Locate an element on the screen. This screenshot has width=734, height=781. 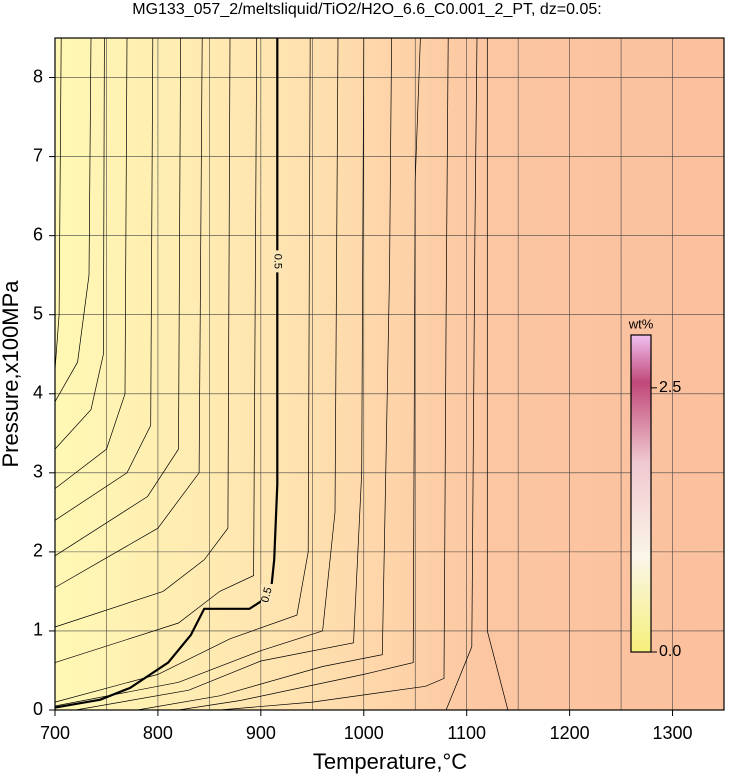
y-tick-label: 2 is located at coordinates (38, 551).